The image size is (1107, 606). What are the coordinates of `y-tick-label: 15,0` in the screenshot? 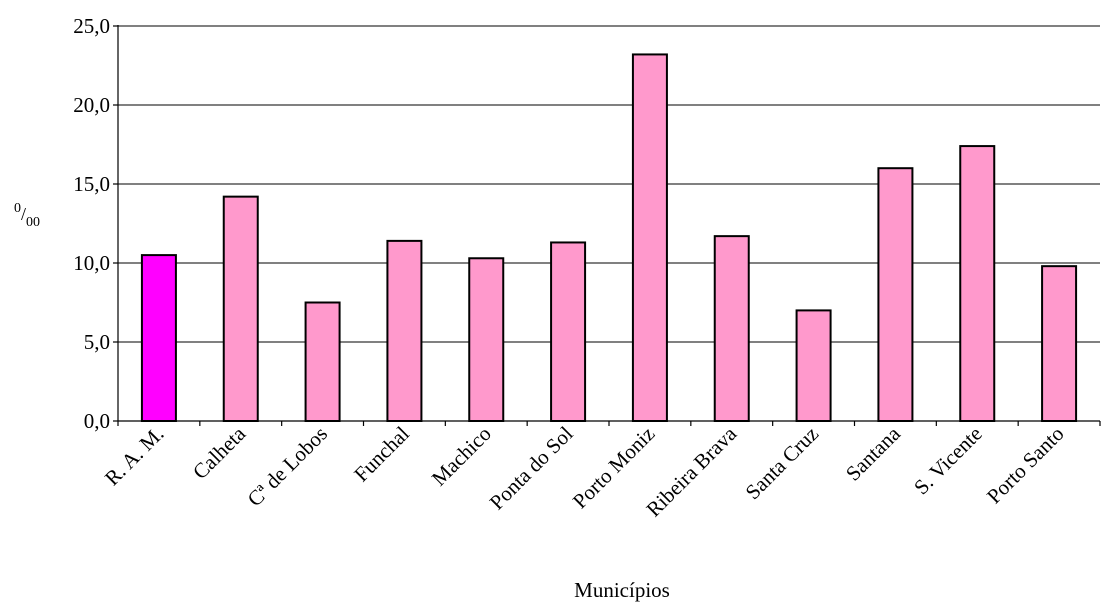 It's located at (91, 184).